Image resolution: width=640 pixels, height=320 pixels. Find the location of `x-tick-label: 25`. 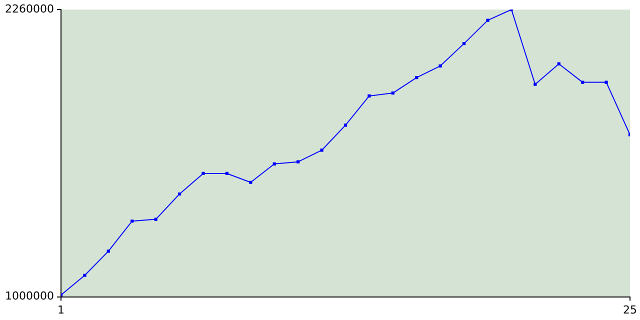

x-tick-label: 25 is located at coordinates (630, 309).